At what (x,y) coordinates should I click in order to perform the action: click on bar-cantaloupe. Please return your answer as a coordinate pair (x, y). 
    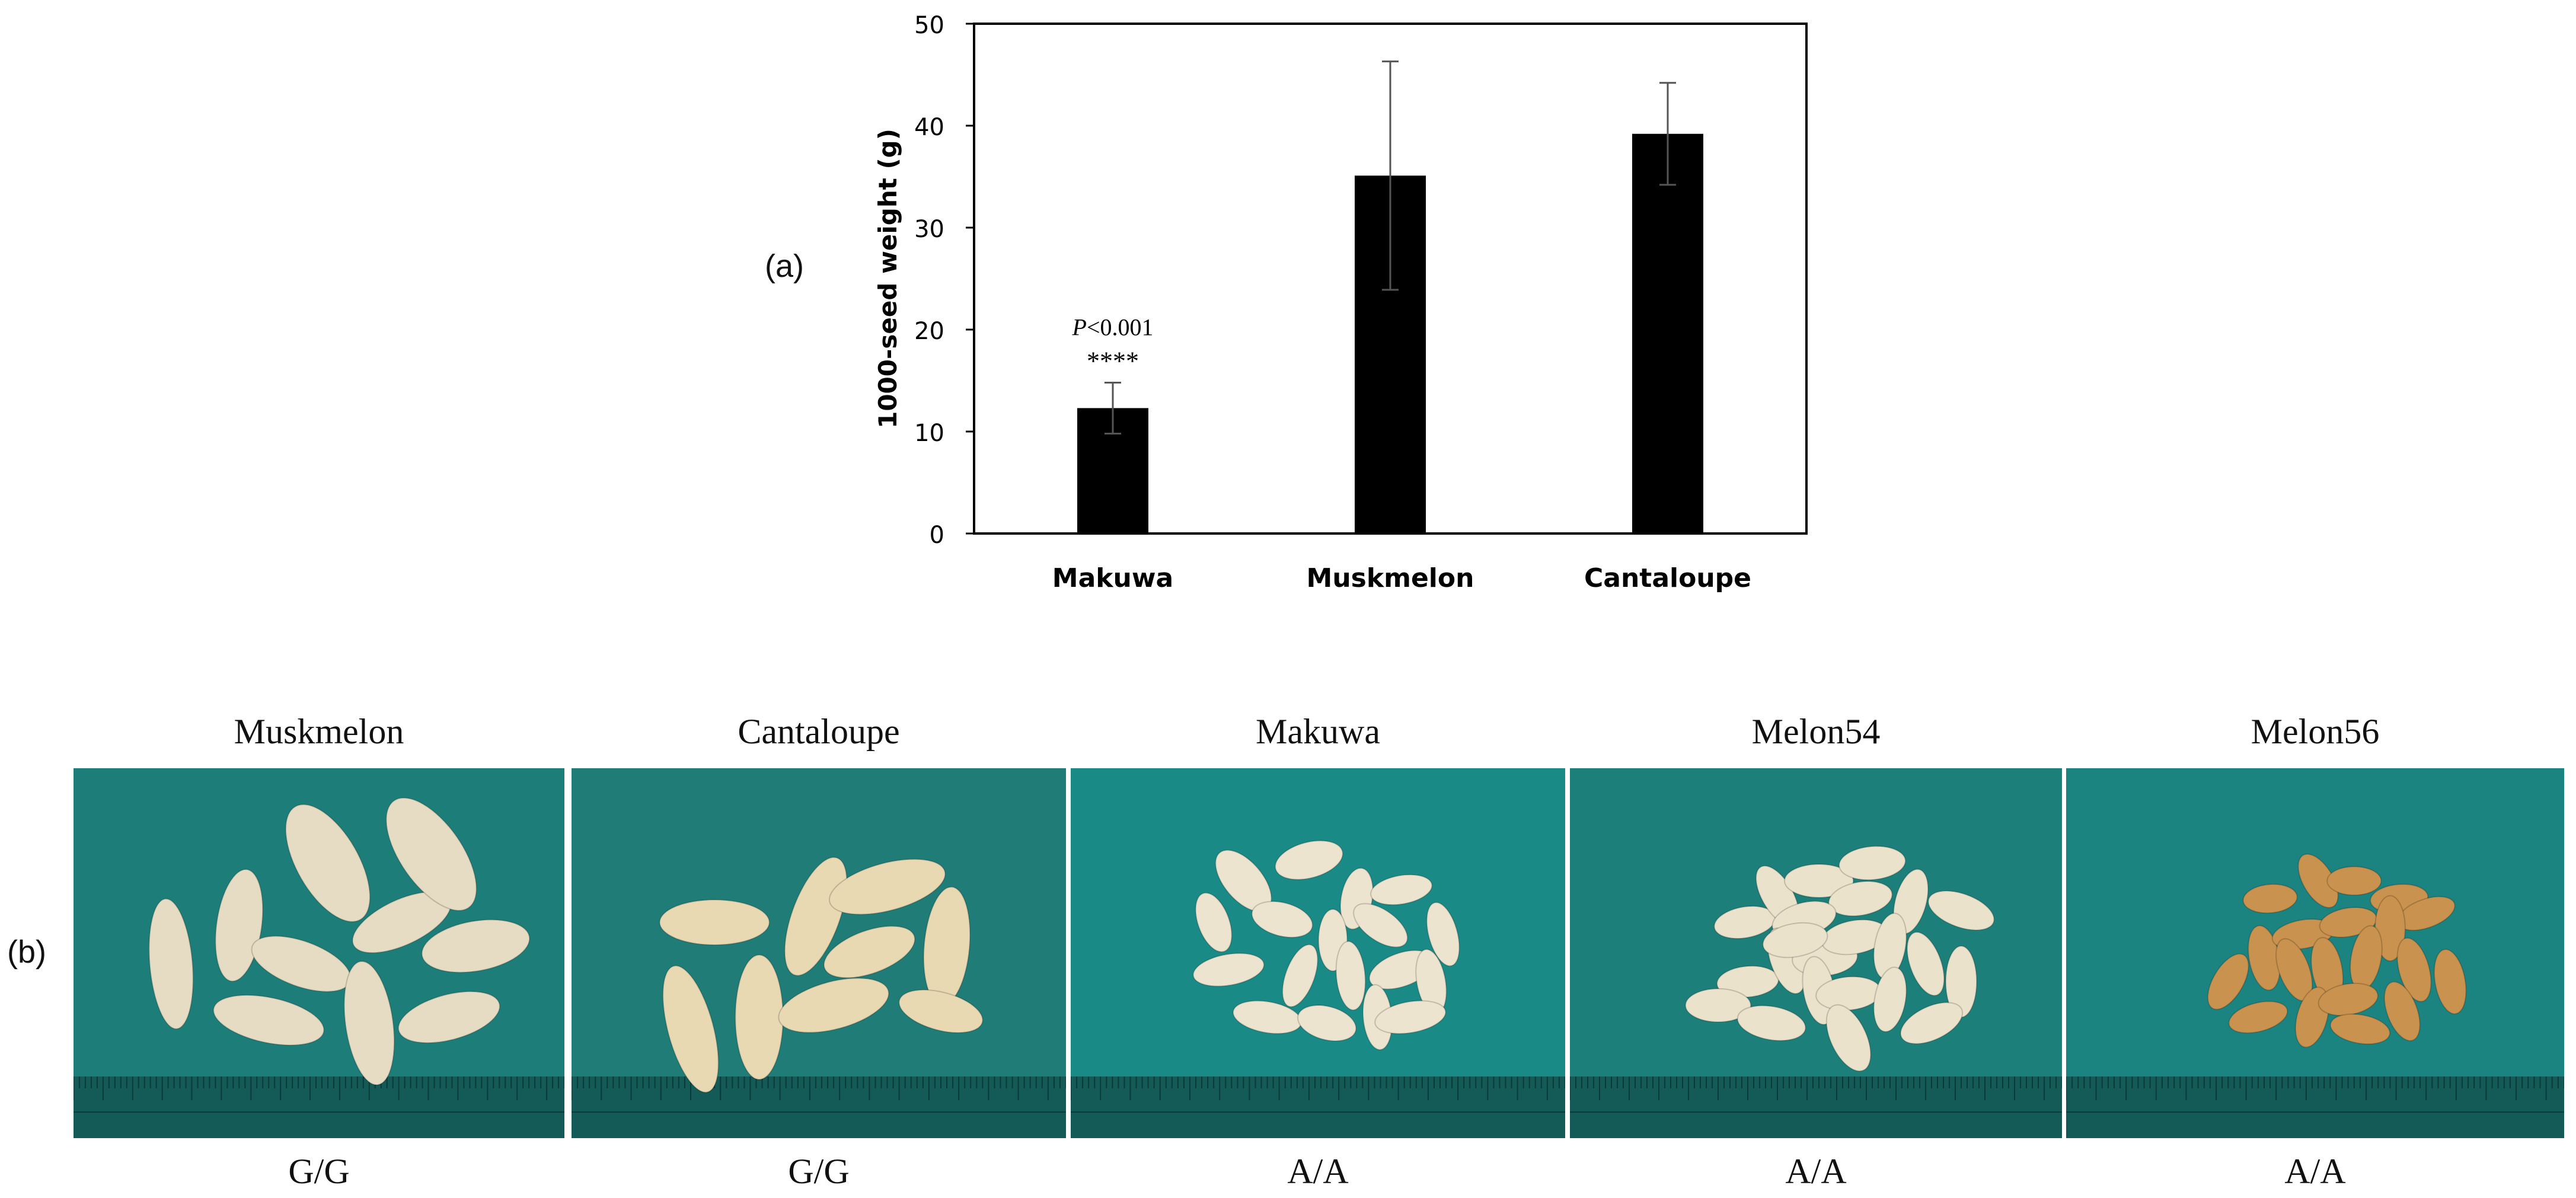
    Looking at the image, I should click on (1667, 333).